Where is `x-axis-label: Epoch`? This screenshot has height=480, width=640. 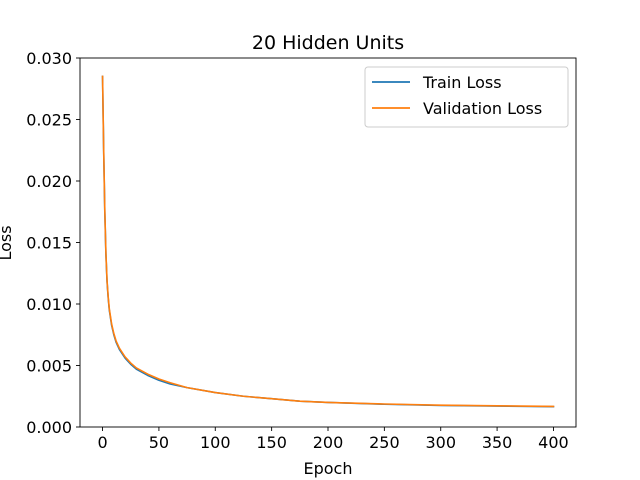
x-axis-label: Epoch is located at coordinates (328, 468).